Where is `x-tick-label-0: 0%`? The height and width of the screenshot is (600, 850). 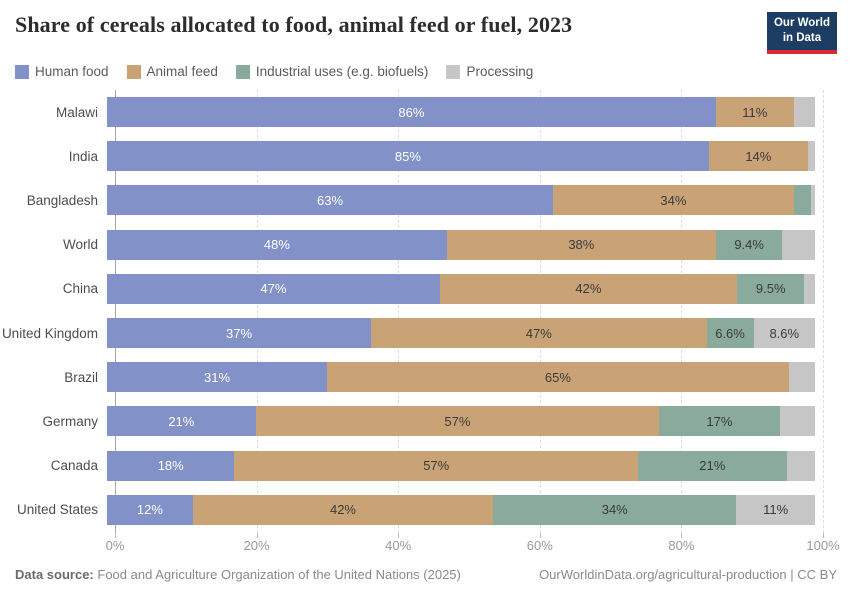
x-tick-label-0: 0% is located at coordinates (115, 545).